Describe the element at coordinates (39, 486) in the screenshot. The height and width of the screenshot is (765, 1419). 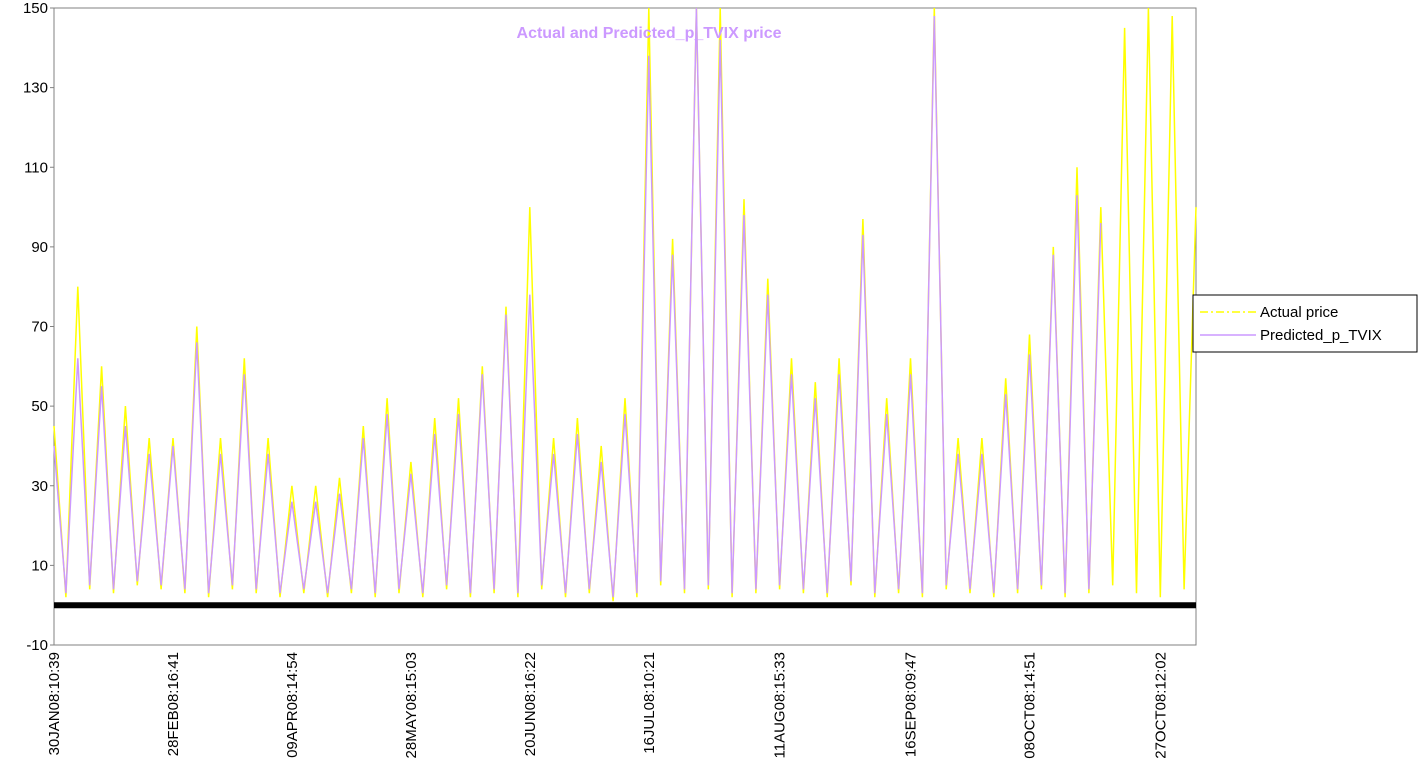
I see `y-tick-label: 30` at that location.